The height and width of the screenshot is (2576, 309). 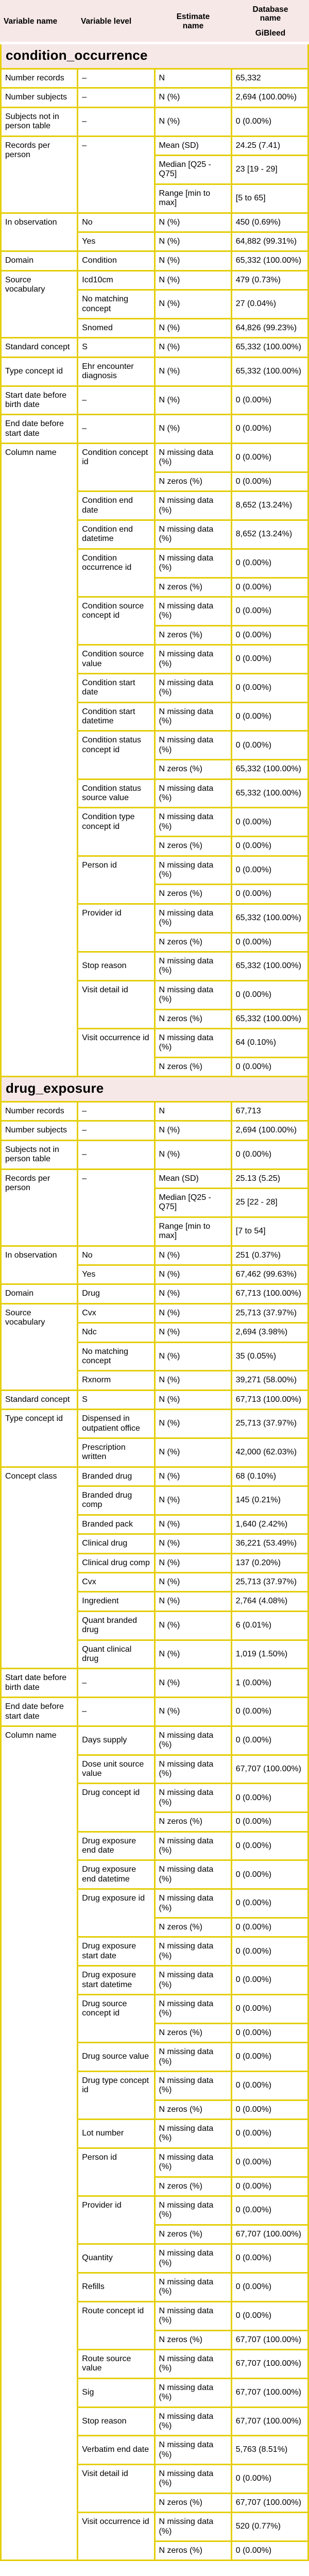 What do you see at coordinates (116, 755) in the screenshot?
I see `variable-level-cell: Condition status concept id` at bounding box center [116, 755].